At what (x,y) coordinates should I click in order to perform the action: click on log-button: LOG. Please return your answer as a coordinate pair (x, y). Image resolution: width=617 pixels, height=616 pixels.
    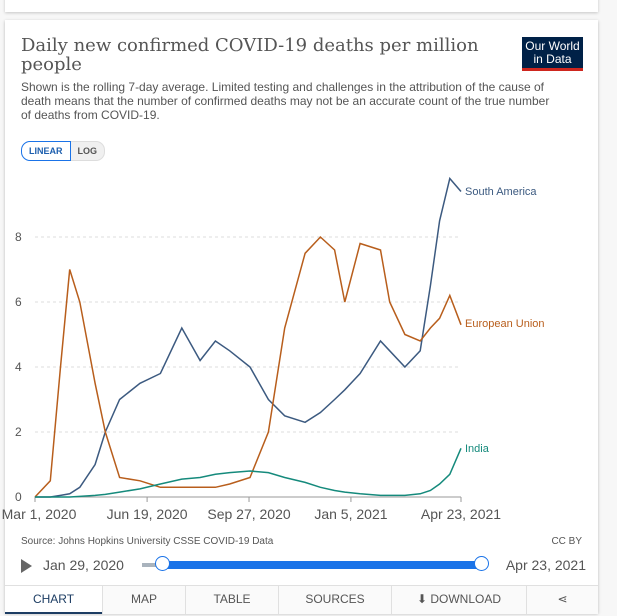
    Looking at the image, I should click on (87, 151).